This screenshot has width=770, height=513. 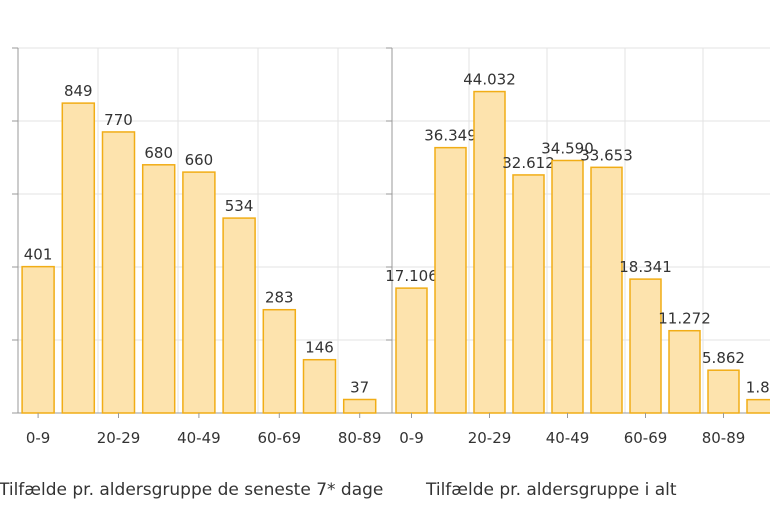 I want to click on bar-value-label: 32.612, so click(x=528, y=163).